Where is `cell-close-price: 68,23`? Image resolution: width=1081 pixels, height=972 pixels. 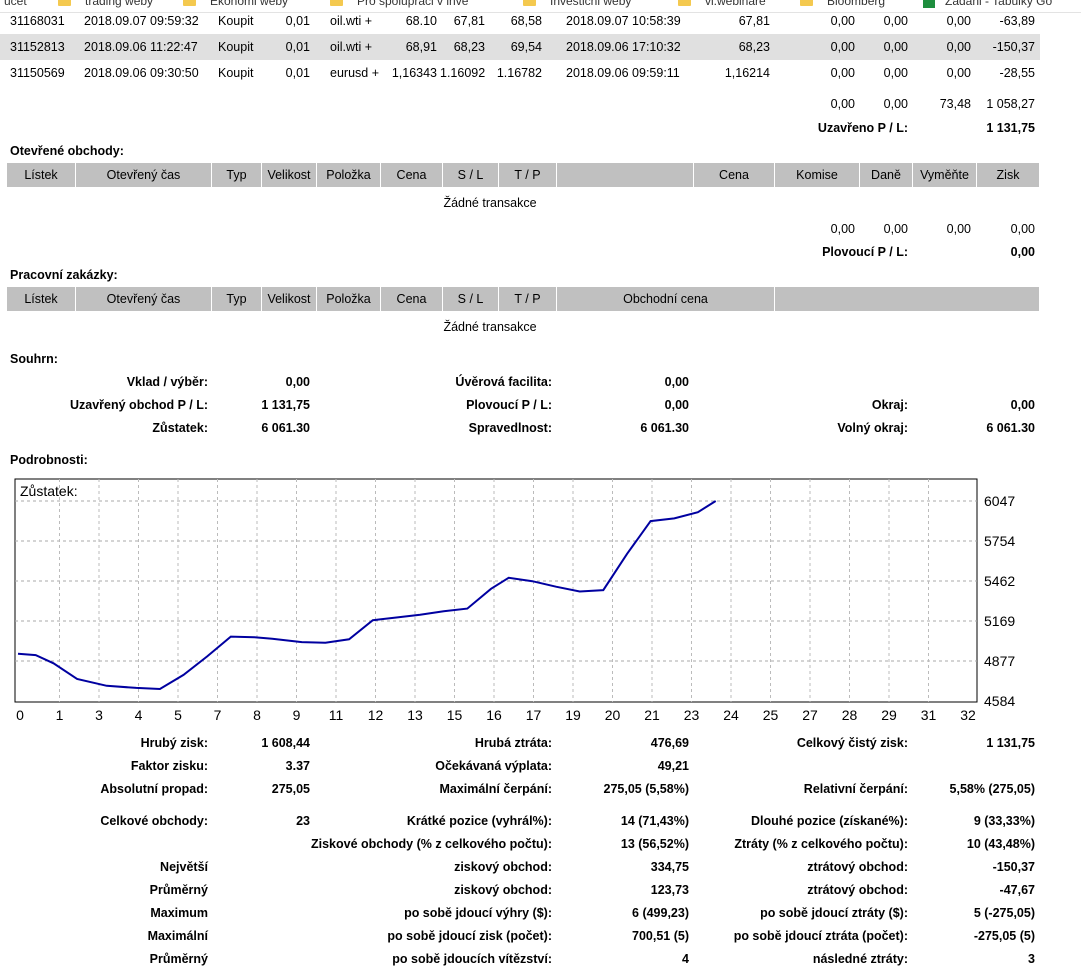 cell-close-price: 68,23 is located at coordinates (754, 47).